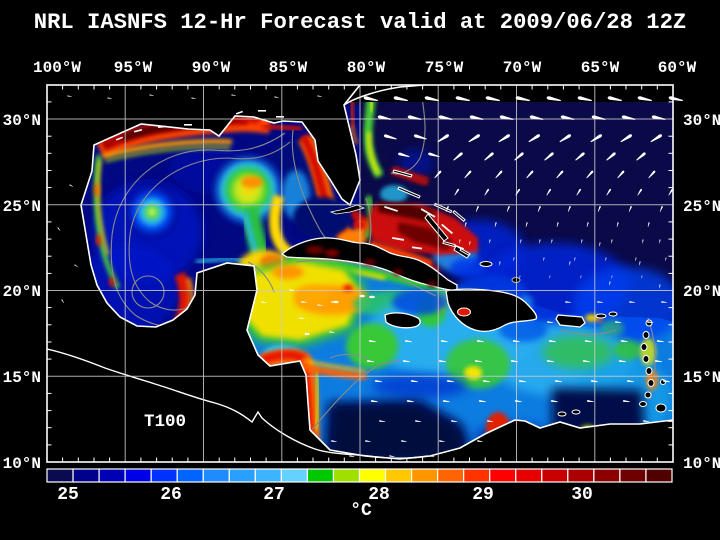 The height and width of the screenshot is (540, 720). What do you see at coordinates (444, 68) in the screenshot?
I see `svg-text: 75°W` at bounding box center [444, 68].